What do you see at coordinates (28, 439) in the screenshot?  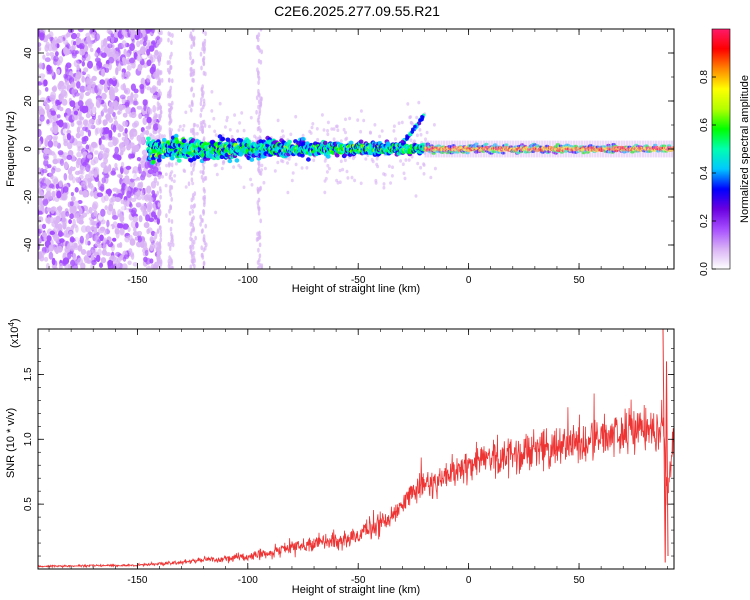 I see `y-tick-label: 1.0` at bounding box center [28, 439].